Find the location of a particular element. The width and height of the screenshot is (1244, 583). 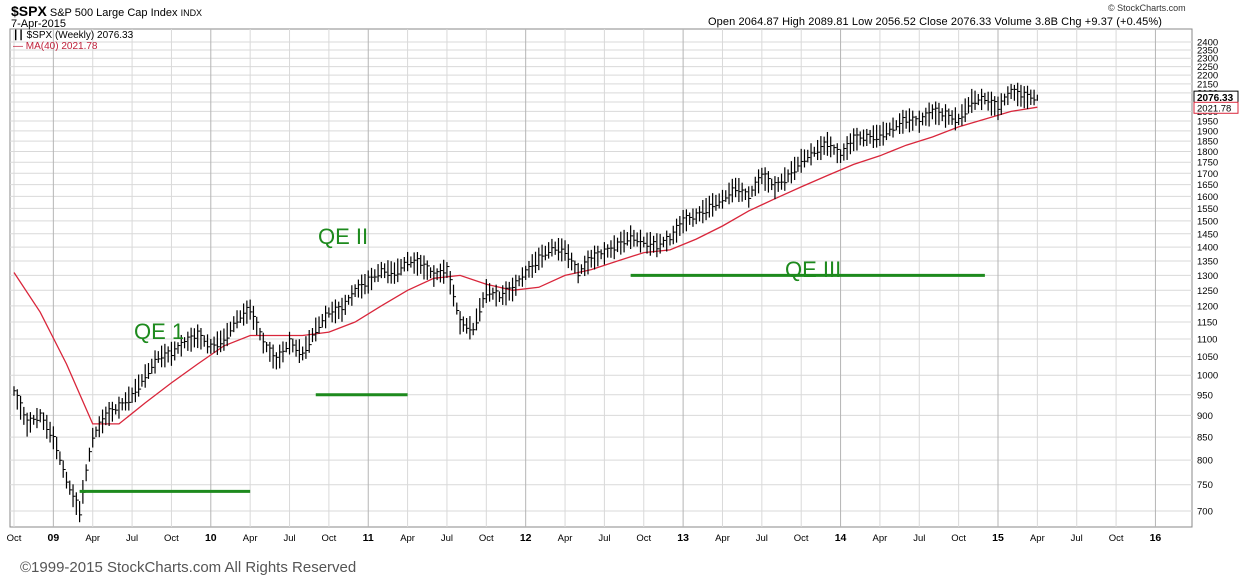

y-tick-label: 950 is located at coordinates (1205, 395).